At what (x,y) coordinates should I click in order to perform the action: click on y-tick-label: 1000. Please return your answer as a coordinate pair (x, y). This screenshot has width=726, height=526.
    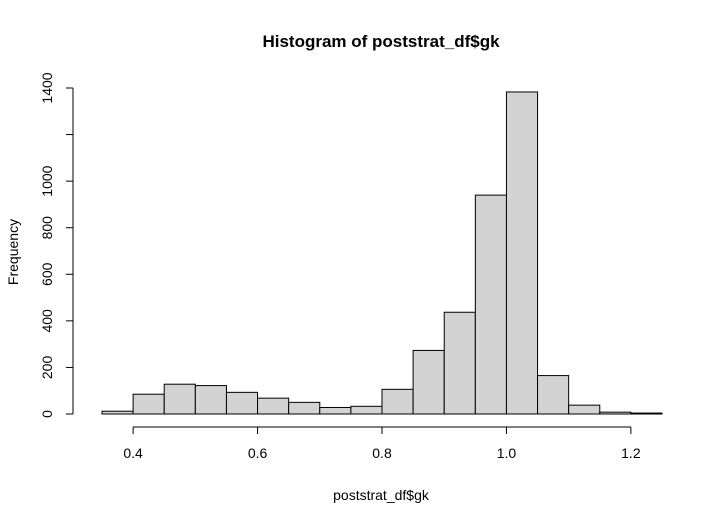
    Looking at the image, I should click on (47, 180).